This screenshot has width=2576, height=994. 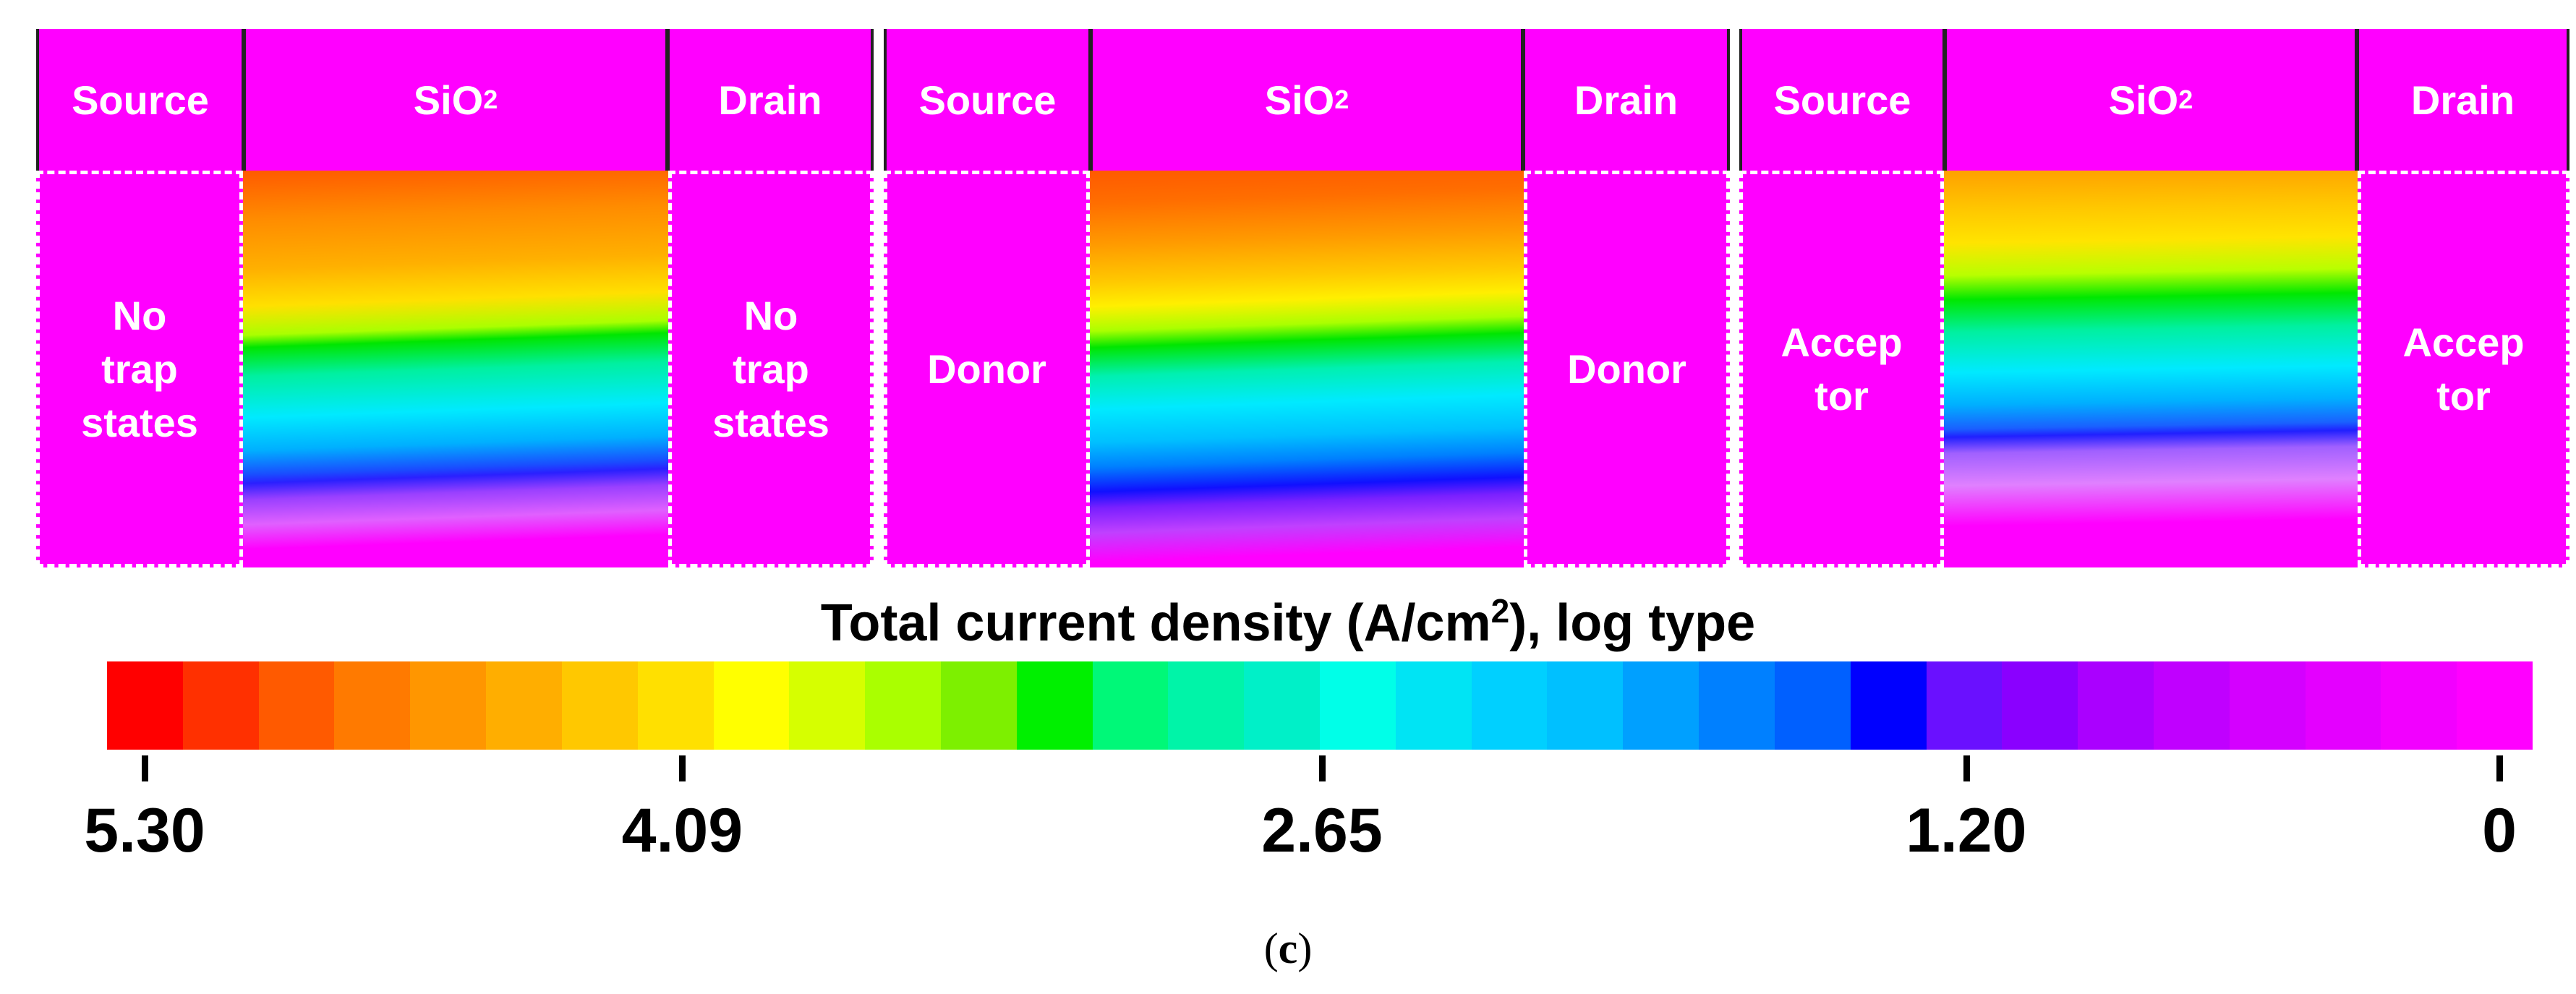 What do you see at coordinates (144, 830) in the screenshot?
I see `colorbar-tick-label: 5.30` at bounding box center [144, 830].